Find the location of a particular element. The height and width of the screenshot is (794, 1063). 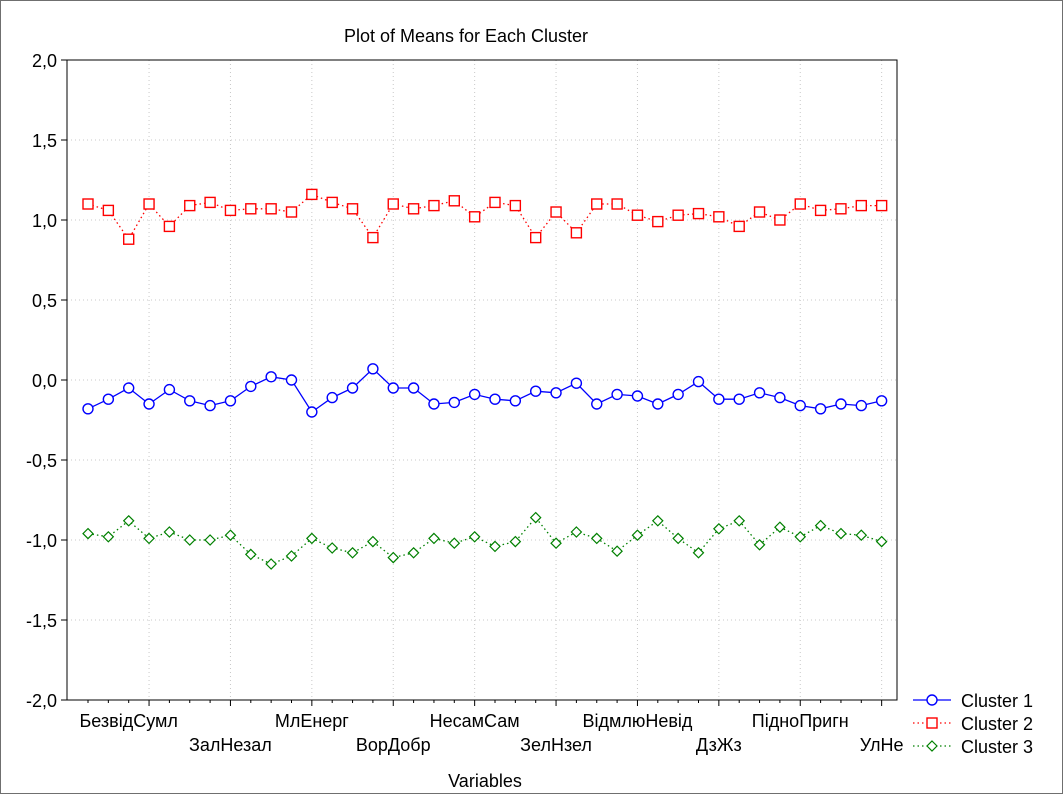

legend: Cluster 1 Cluster 2 Cluster 3 is located at coordinates (973, 724).